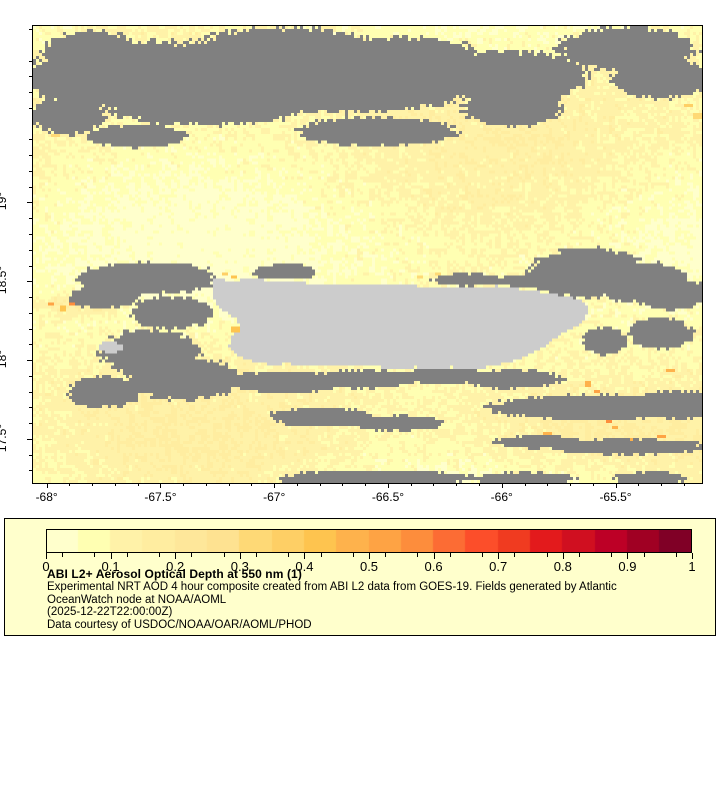 The width and height of the screenshot is (720, 800). Describe the element at coordinates (137, 599) in the screenshot. I see `legend-line-2: OceanWatch node at NOAA/AOML` at that location.